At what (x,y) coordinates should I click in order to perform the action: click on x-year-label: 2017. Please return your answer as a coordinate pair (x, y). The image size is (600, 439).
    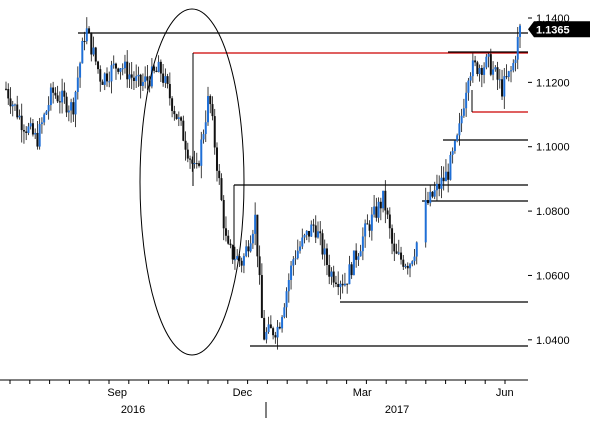
    Looking at the image, I should click on (397, 410).